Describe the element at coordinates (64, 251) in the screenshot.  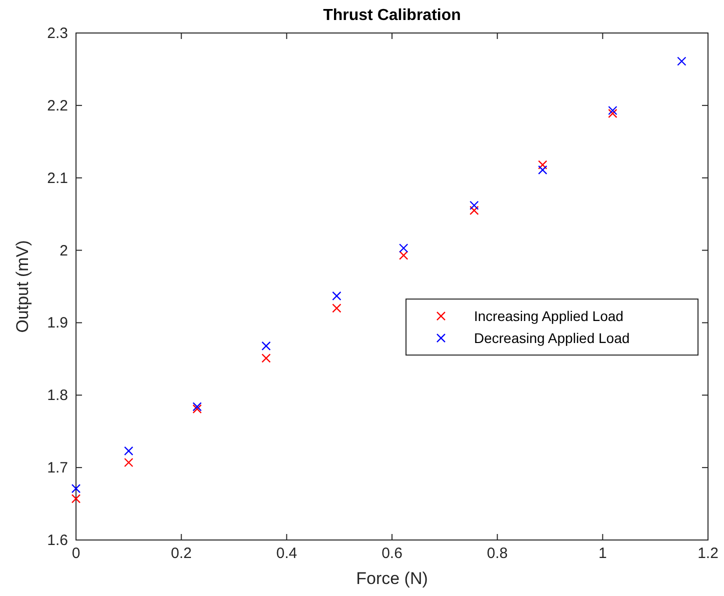
I see `y-tick-label: 2` at that location.